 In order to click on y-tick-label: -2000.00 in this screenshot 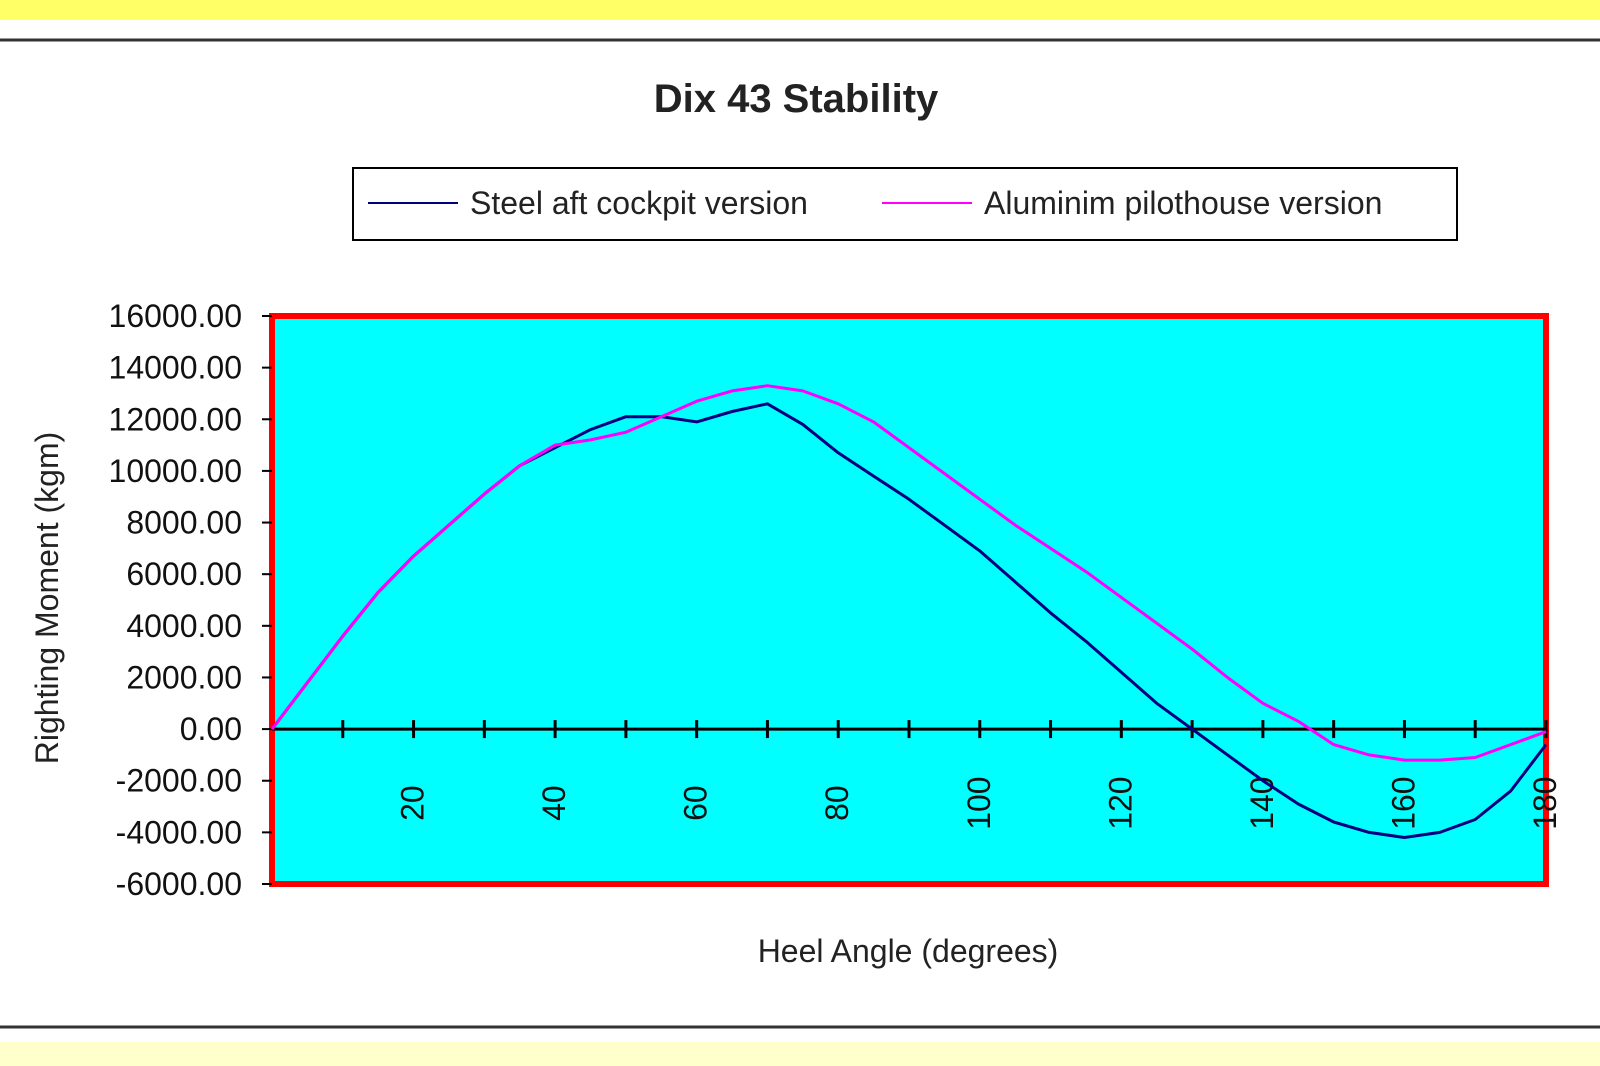, I will do `click(179, 781)`.